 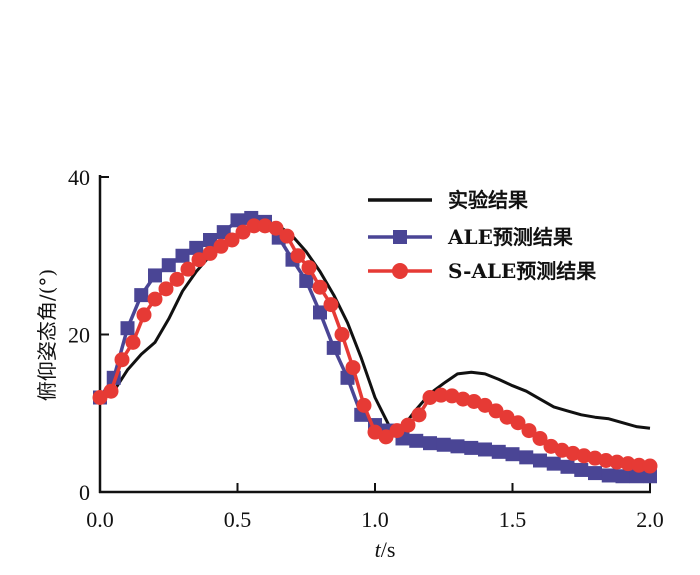 What do you see at coordinates (79, 177) in the screenshot?
I see `y-tick-label: 40` at bounding box center [79, 177].